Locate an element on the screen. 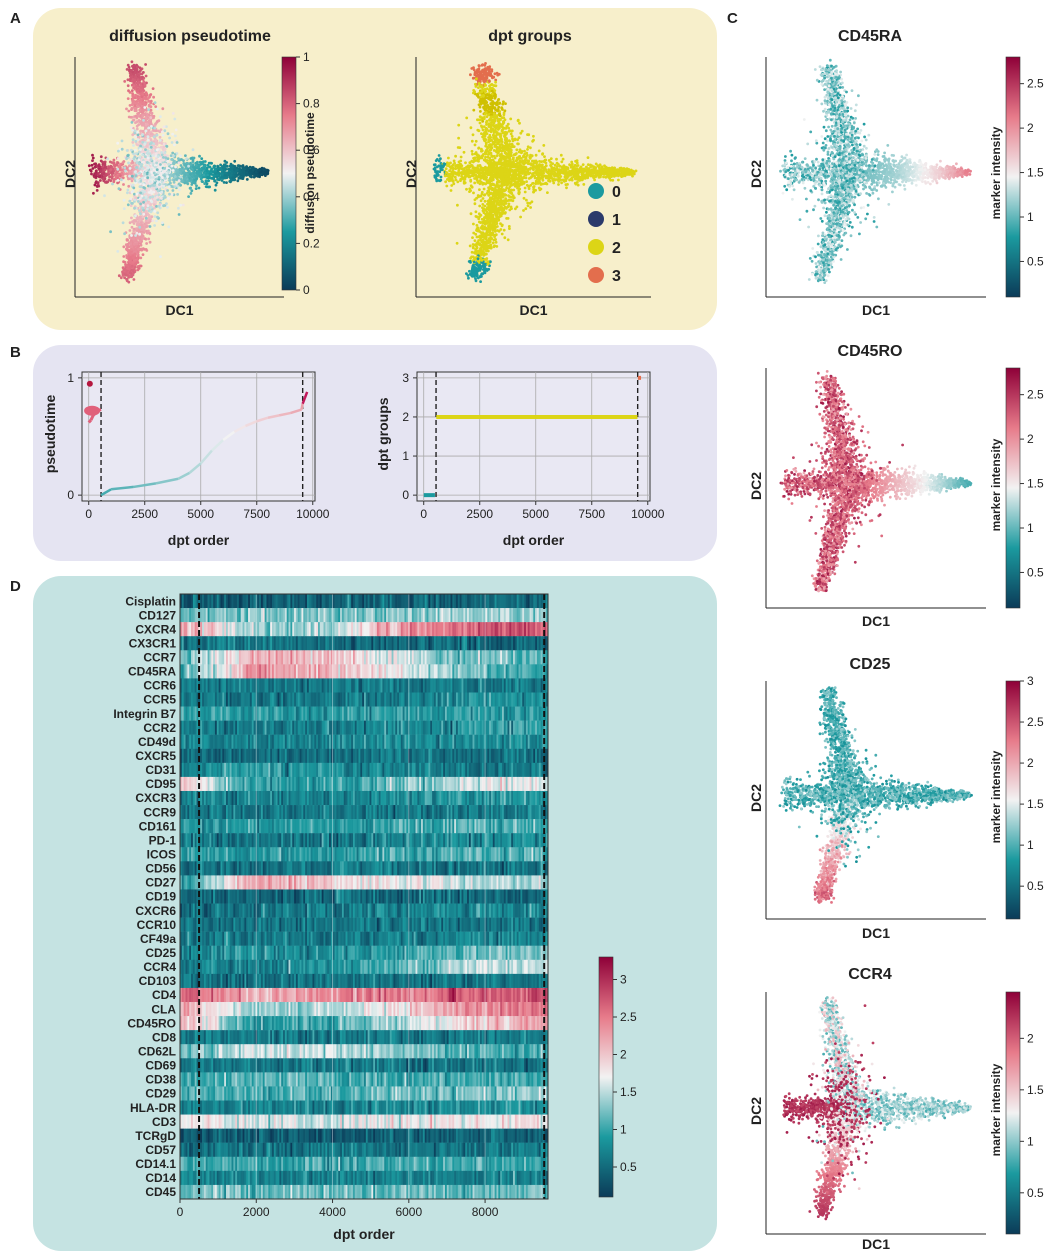 This screenshot has width=1051, height=1254. a1-xlabel: DC1 is located at coordinates (179, 310).